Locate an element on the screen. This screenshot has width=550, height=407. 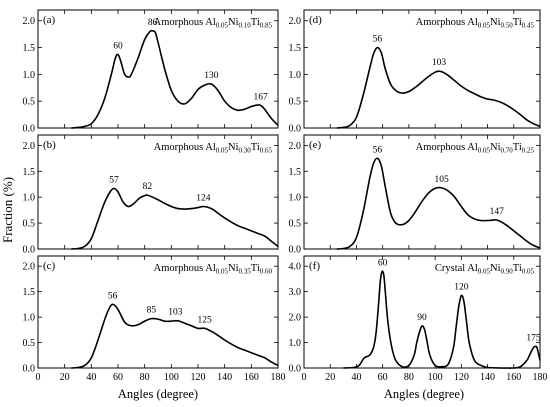
peak-label: 167 is located at coordinates (261, 97).